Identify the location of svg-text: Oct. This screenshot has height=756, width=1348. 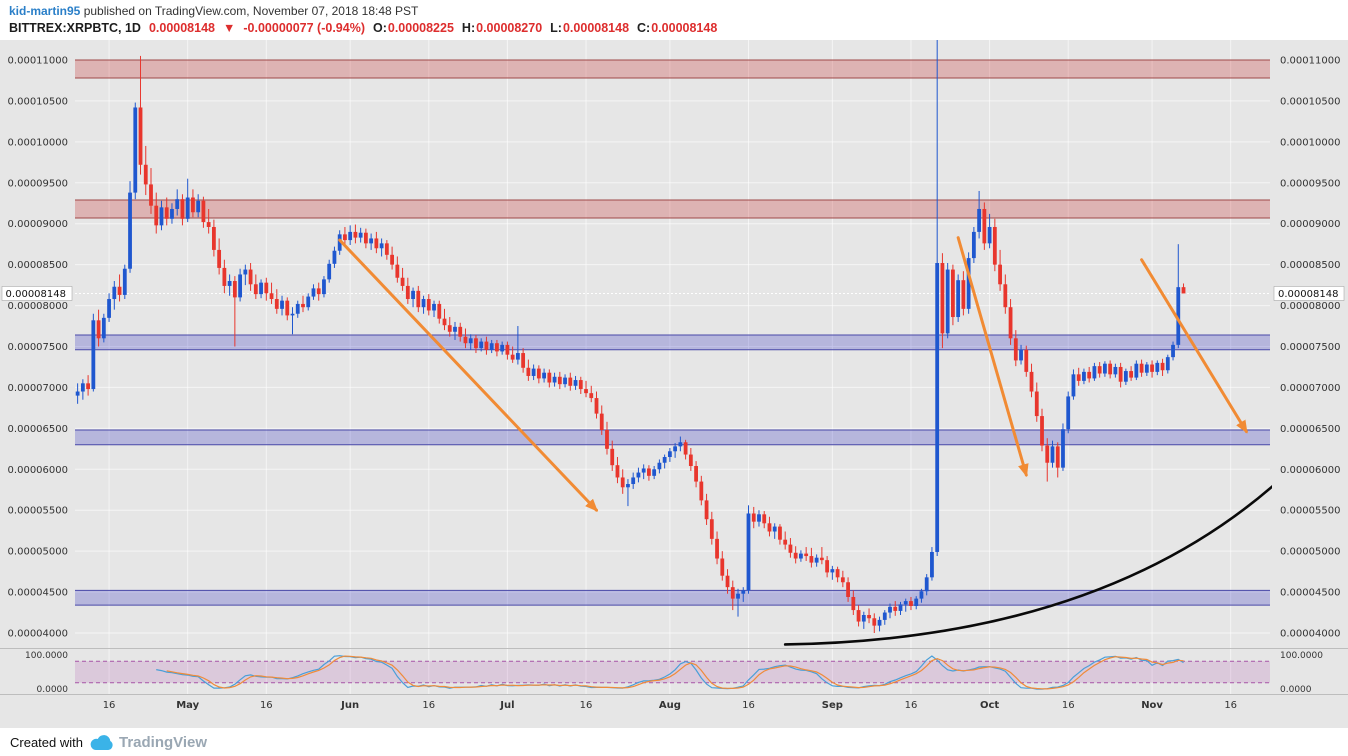
(989, 705).